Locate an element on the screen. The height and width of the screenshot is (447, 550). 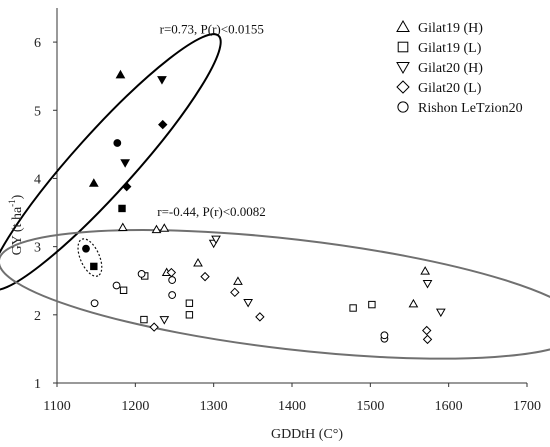
y-tick-label: 2 is located at coordinates (37, 316).